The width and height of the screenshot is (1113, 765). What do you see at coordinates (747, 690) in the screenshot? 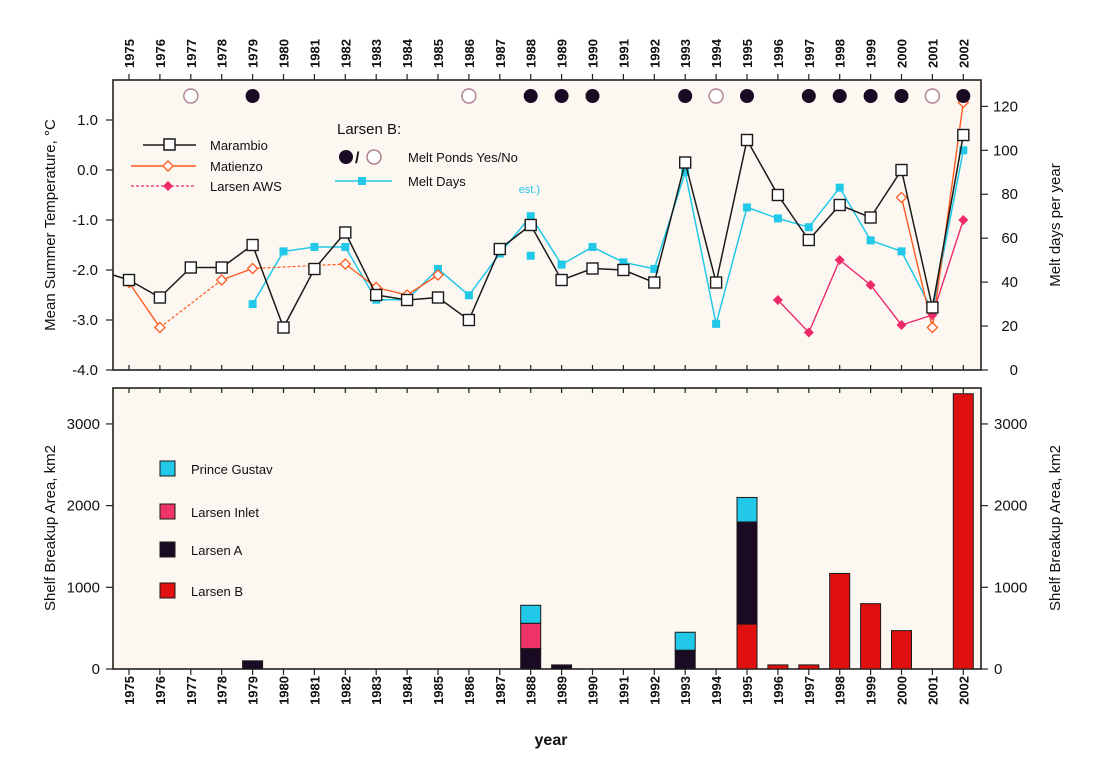
I see `bottom-year-label: 1995` at bounding box center [747, 690].